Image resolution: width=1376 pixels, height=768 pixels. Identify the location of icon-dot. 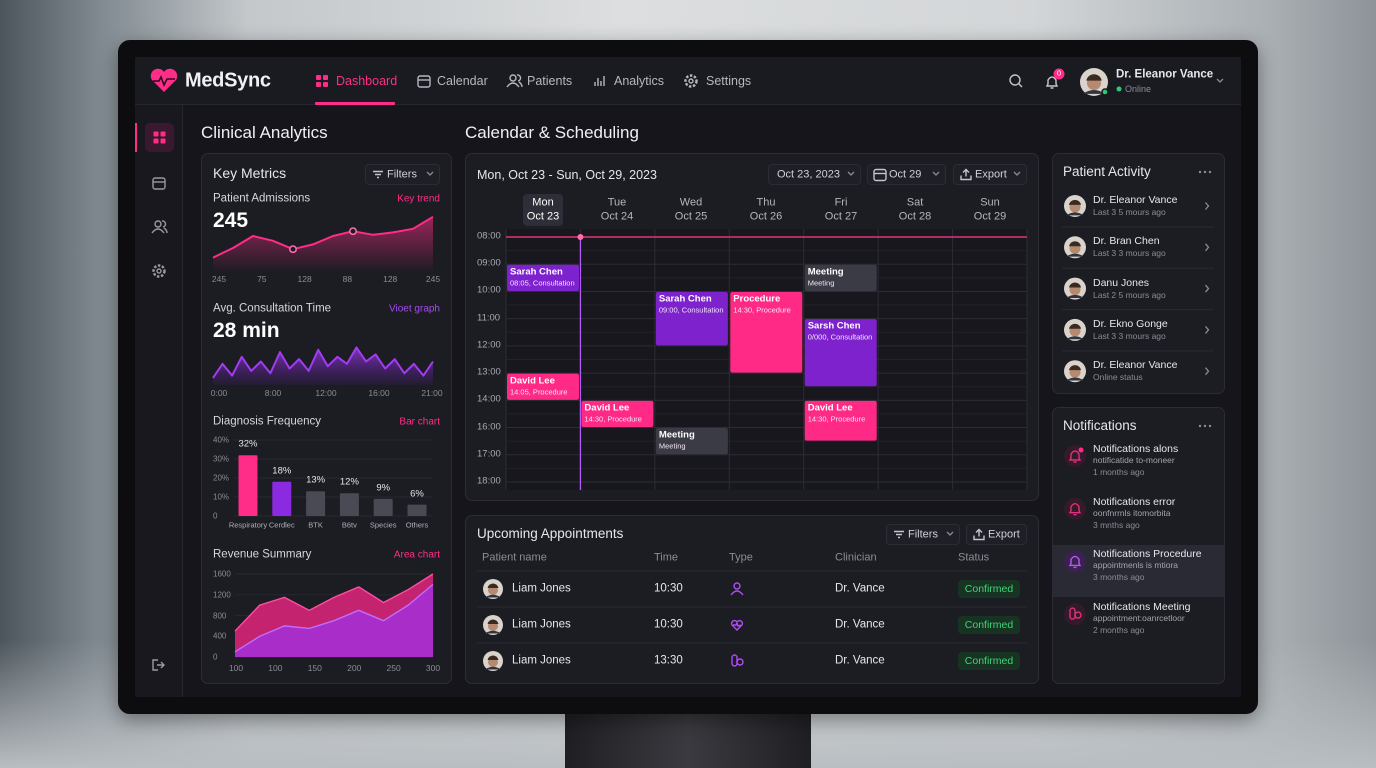
(1200, 426).